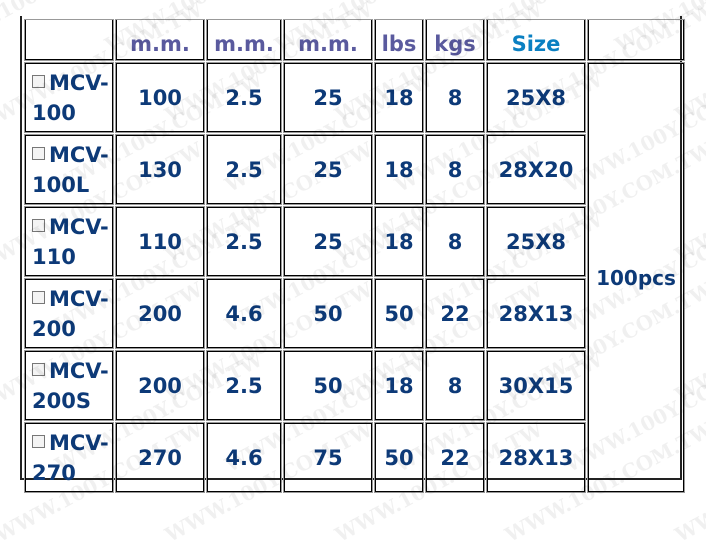 This screenshot has width=706, height=547. I want to click on value-cell-size: 28X20, so click(536, 169).